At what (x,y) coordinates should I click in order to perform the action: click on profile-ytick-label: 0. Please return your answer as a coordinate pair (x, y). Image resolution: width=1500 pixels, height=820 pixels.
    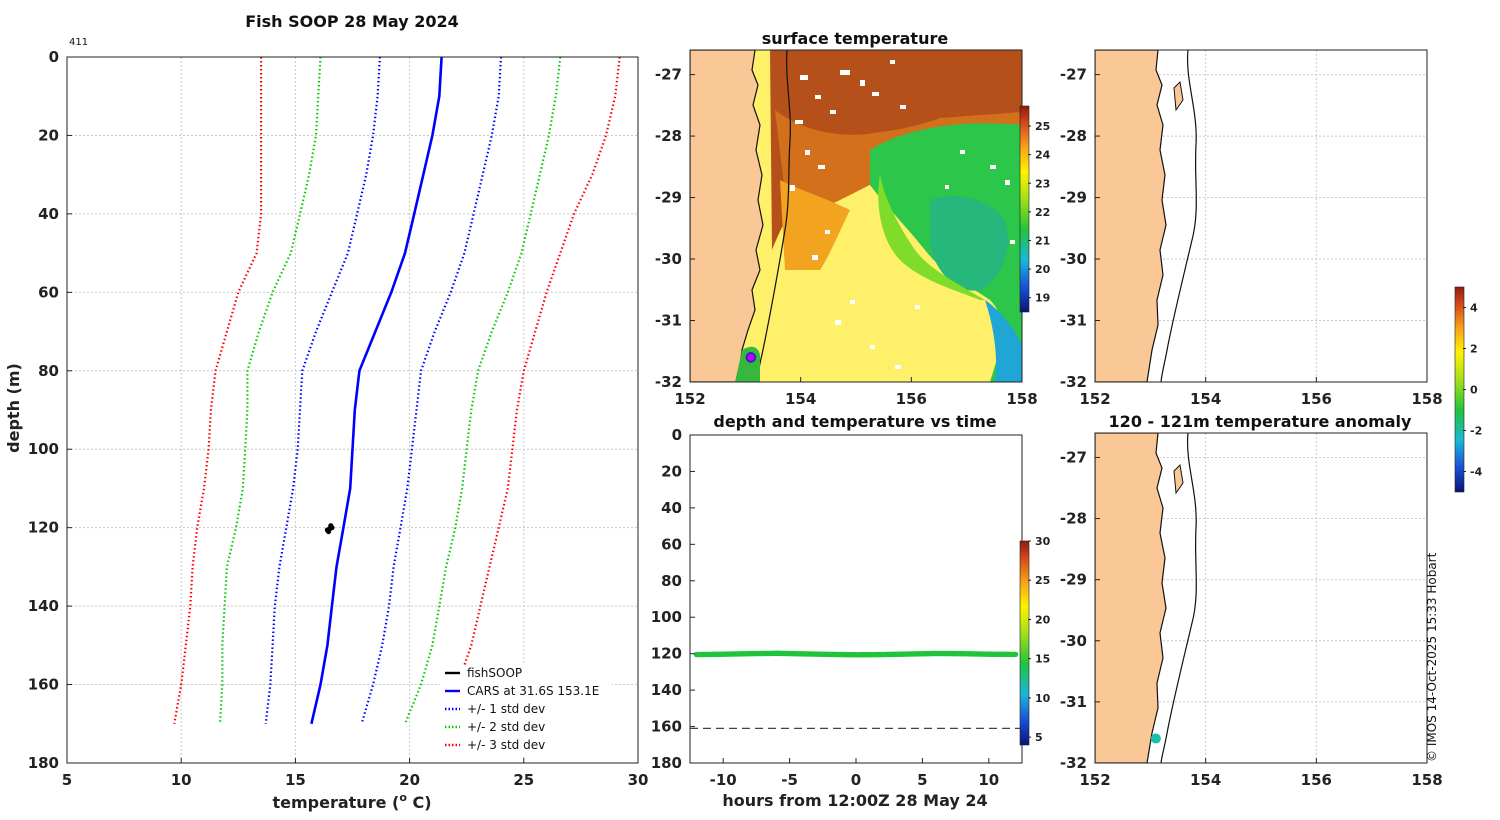
    Looking at the image, I should click on (54, 57).